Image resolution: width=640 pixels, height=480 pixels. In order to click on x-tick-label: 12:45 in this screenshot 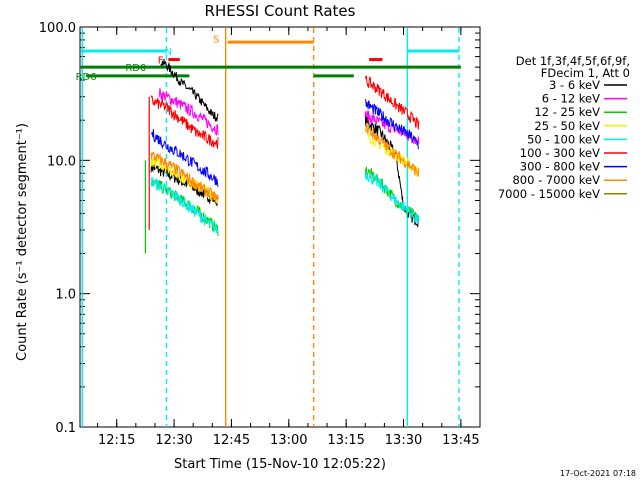, I will do `click(231, 440)`.